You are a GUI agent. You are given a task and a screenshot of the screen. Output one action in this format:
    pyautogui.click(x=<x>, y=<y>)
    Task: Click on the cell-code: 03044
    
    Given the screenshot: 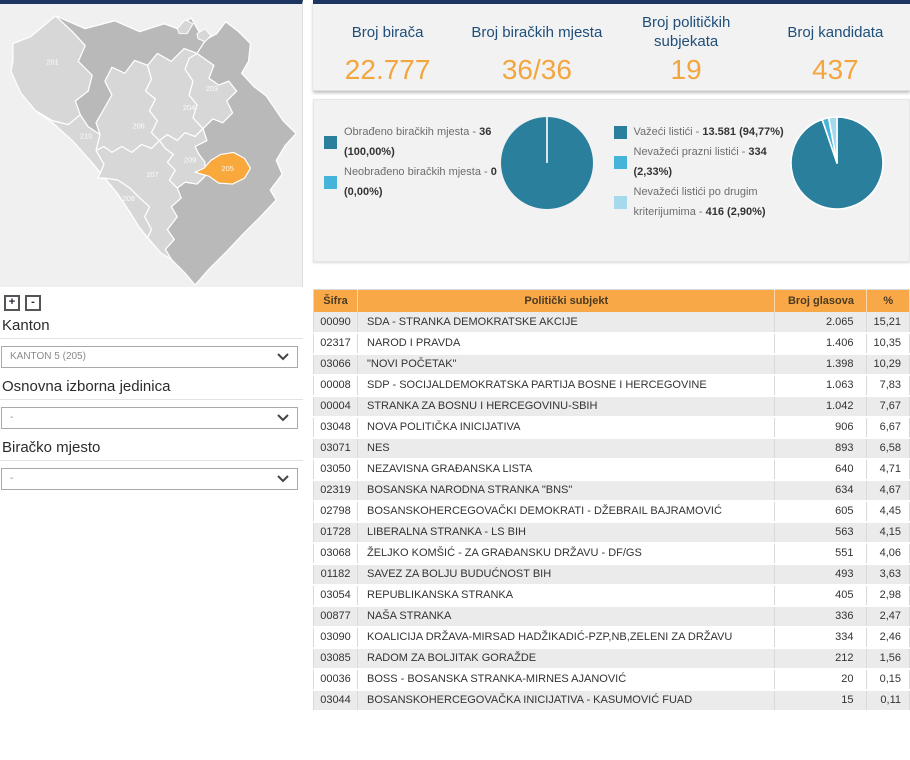 What is the action you would take?
    pyautogui.click(x=335, y=700)
    